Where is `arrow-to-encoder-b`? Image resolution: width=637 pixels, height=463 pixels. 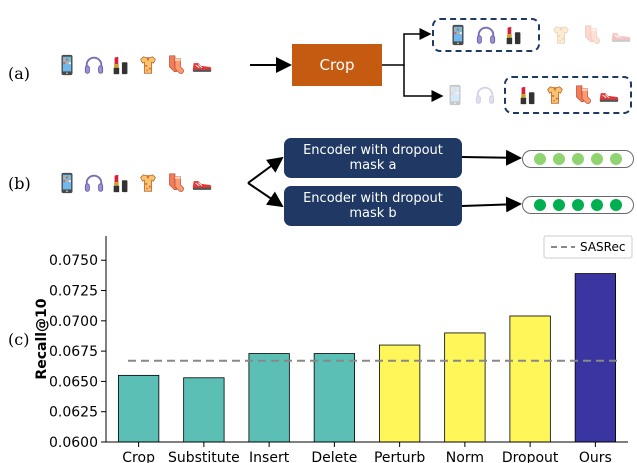
arrow-to-encoder-b is located at coordinates (265, 195).